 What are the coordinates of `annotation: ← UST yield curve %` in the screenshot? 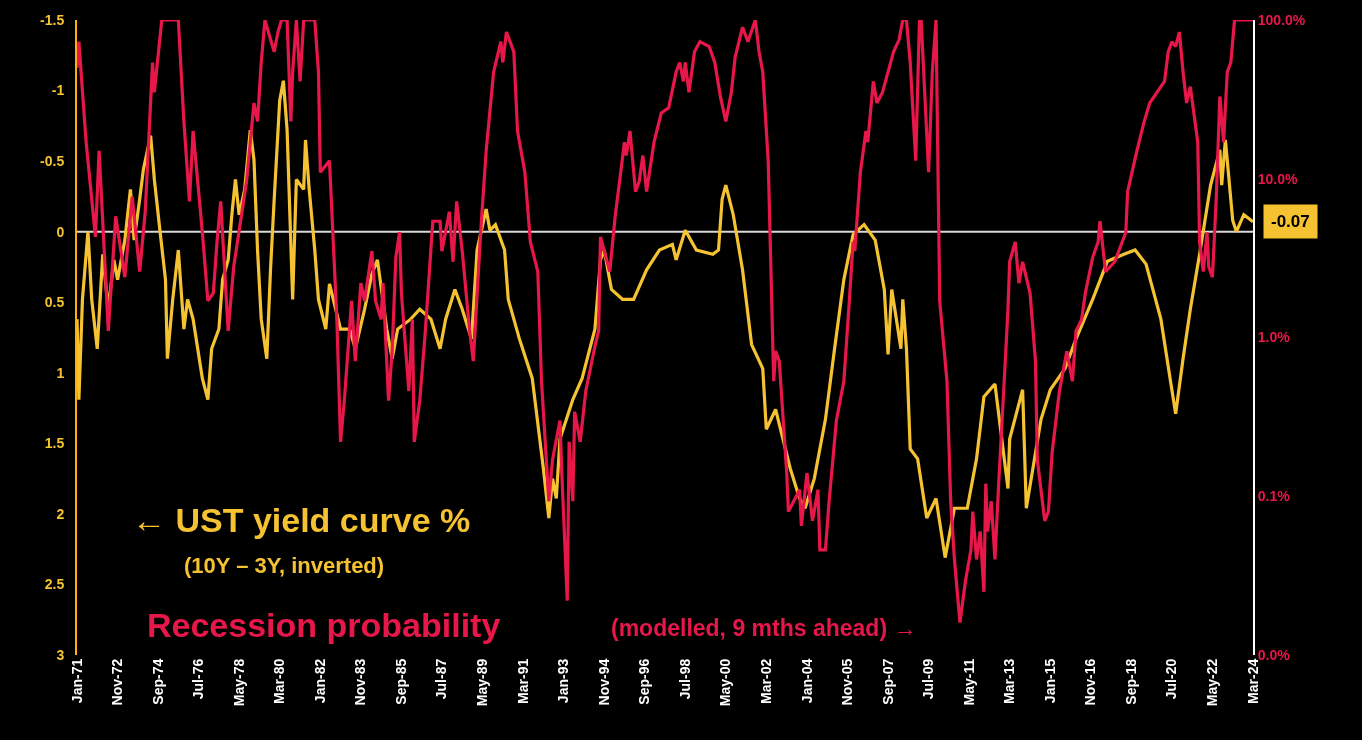 It's located at (301, 520).